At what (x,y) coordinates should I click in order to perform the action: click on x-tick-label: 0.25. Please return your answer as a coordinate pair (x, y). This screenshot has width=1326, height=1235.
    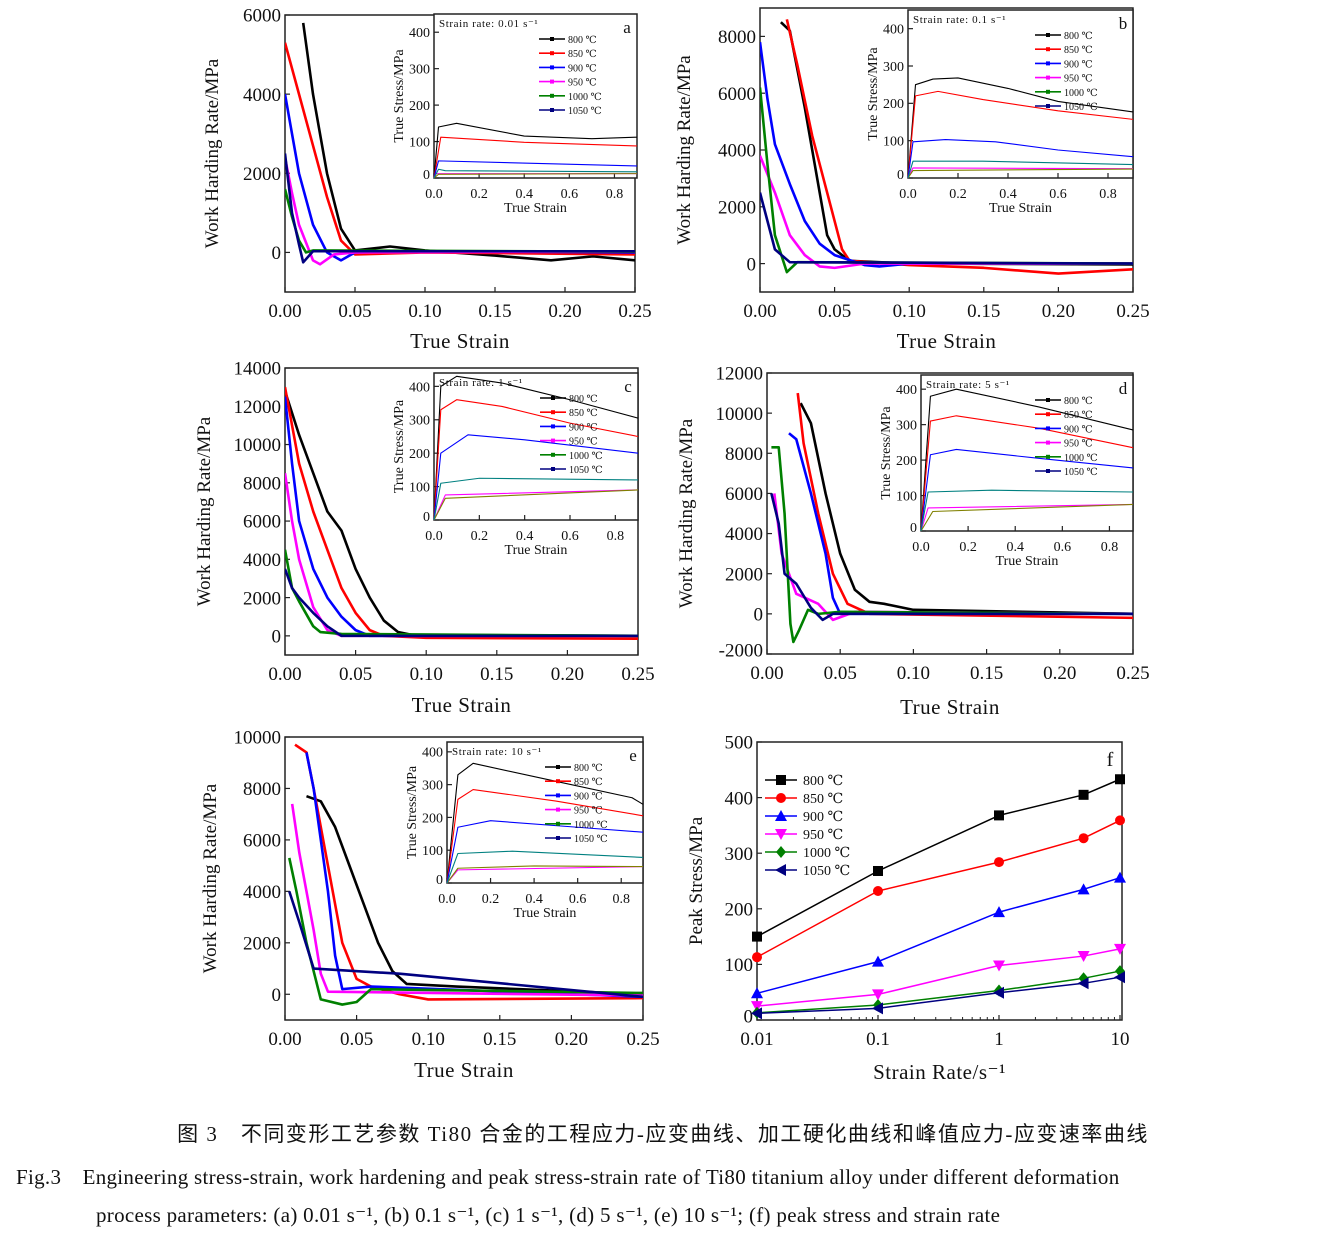
    Looking at the image, I should click on (637, 674).